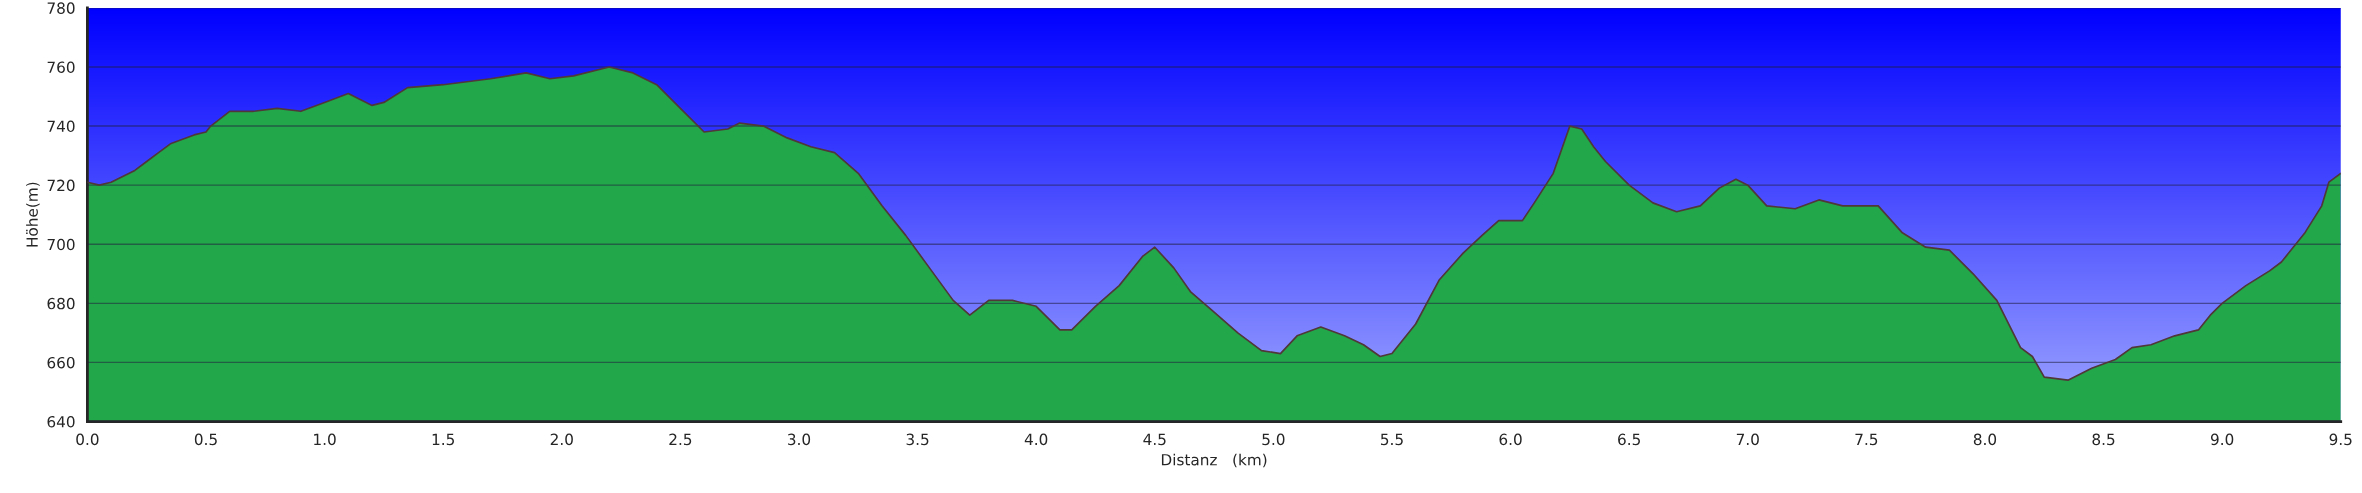  Describe the element at coordinates (61, 67) in the screenshot. I see `y-tick-label: 760` at that location.